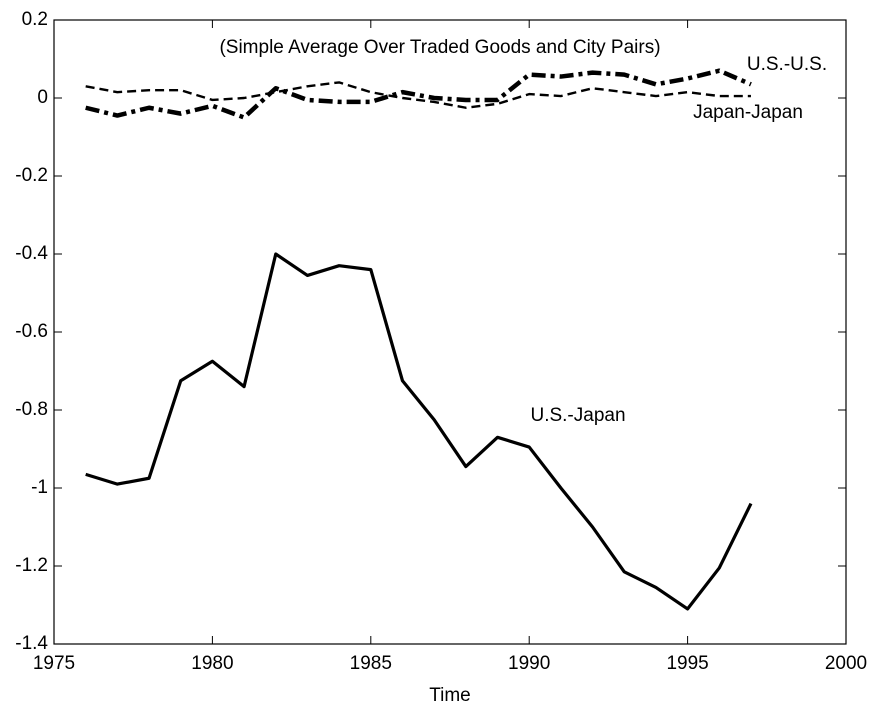 Image resolution: width=872 pixels, height=708 pixels. I want to click on series-label: U.S.-U.S., so click(787, 64).